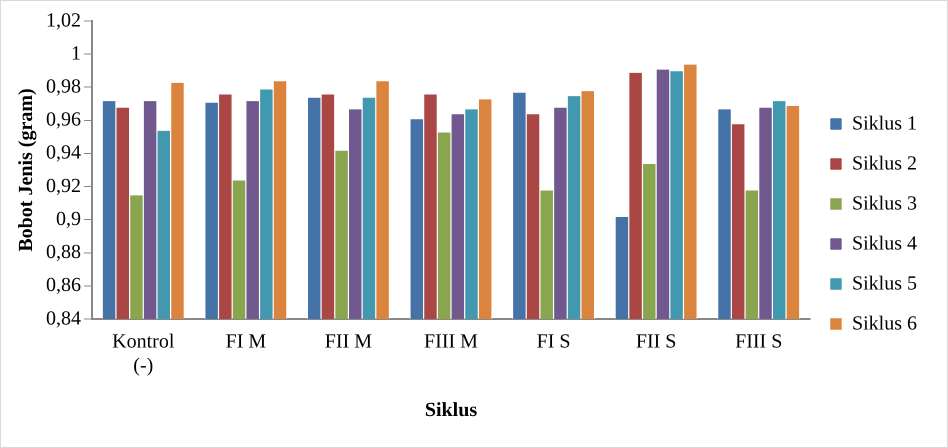 The width and height of the screenshot is (948, 448). Describe the element at coordinates (246, 341) in the screenshot. I see `x-tick-label: FI M` at that location.